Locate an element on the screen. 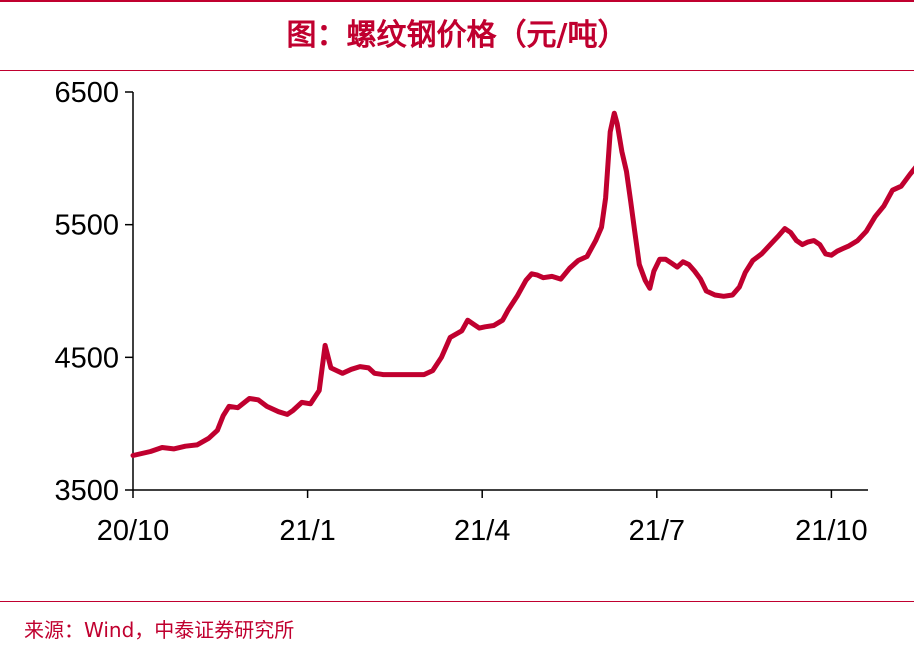 Image resolution: width=914 pixels, height=648 pixels. footer-divider is located at coordinates (457, 601).